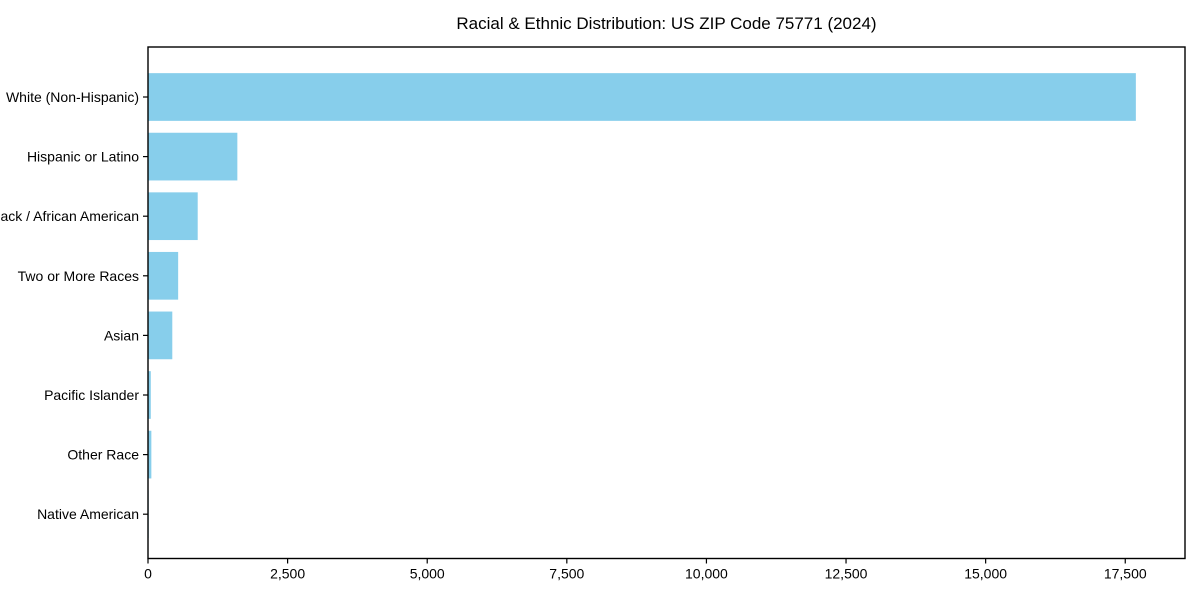 This screenshot has height=600, width=1200. I want to click on bar-asian, so click(160, 335).